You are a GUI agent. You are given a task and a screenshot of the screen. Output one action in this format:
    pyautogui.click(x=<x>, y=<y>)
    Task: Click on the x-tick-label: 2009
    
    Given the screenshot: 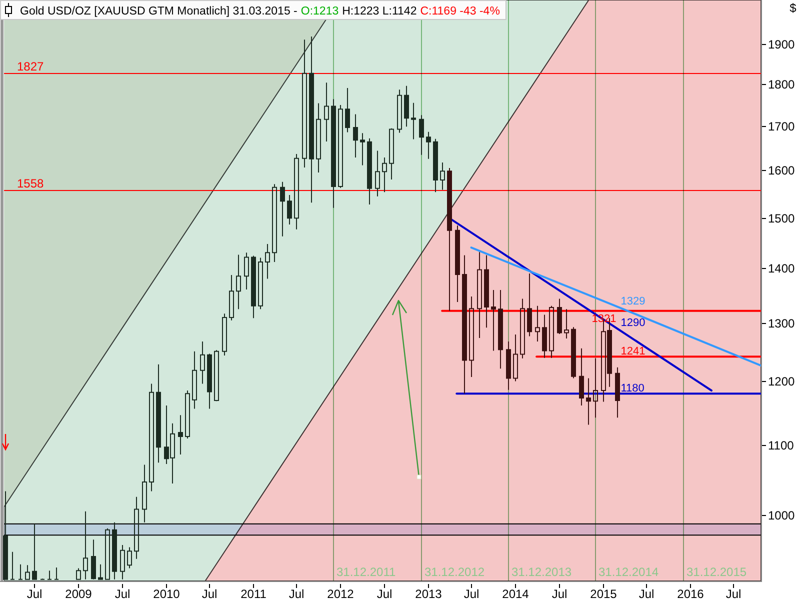 What is the action you would take?
    pyautogui.click(x=78, y=593)
    